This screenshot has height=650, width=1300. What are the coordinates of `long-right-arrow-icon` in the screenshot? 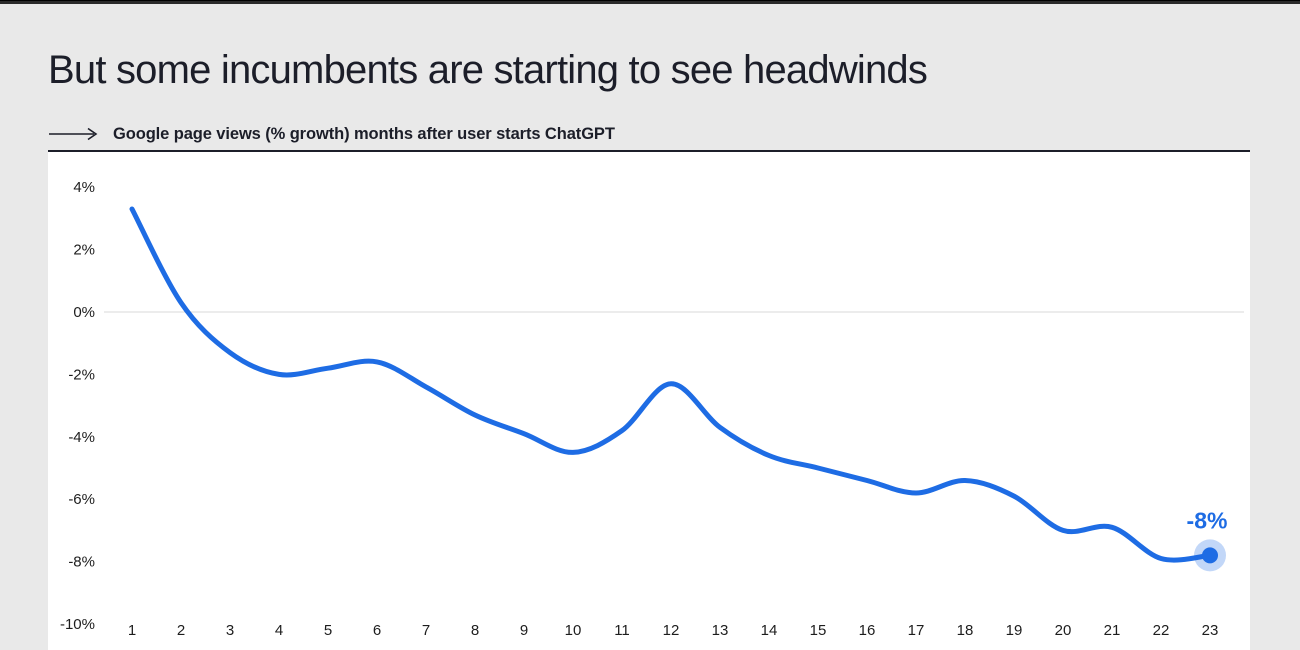 It's located at (73, 134).